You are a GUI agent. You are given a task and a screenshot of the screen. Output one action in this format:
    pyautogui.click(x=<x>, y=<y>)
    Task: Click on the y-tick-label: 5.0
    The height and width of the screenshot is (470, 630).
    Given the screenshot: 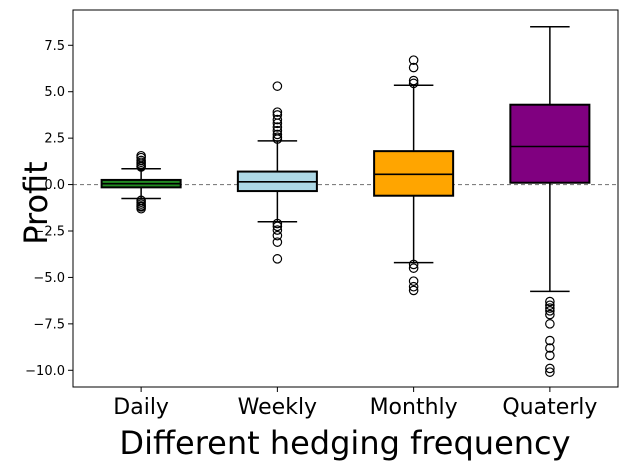 What is the action you would take?
    pyautogui.click(x=54, y=92)
    